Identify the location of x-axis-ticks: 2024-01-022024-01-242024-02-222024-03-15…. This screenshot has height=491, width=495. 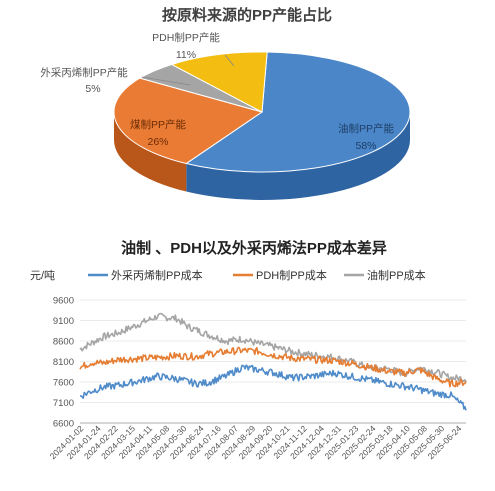
(256, 442).